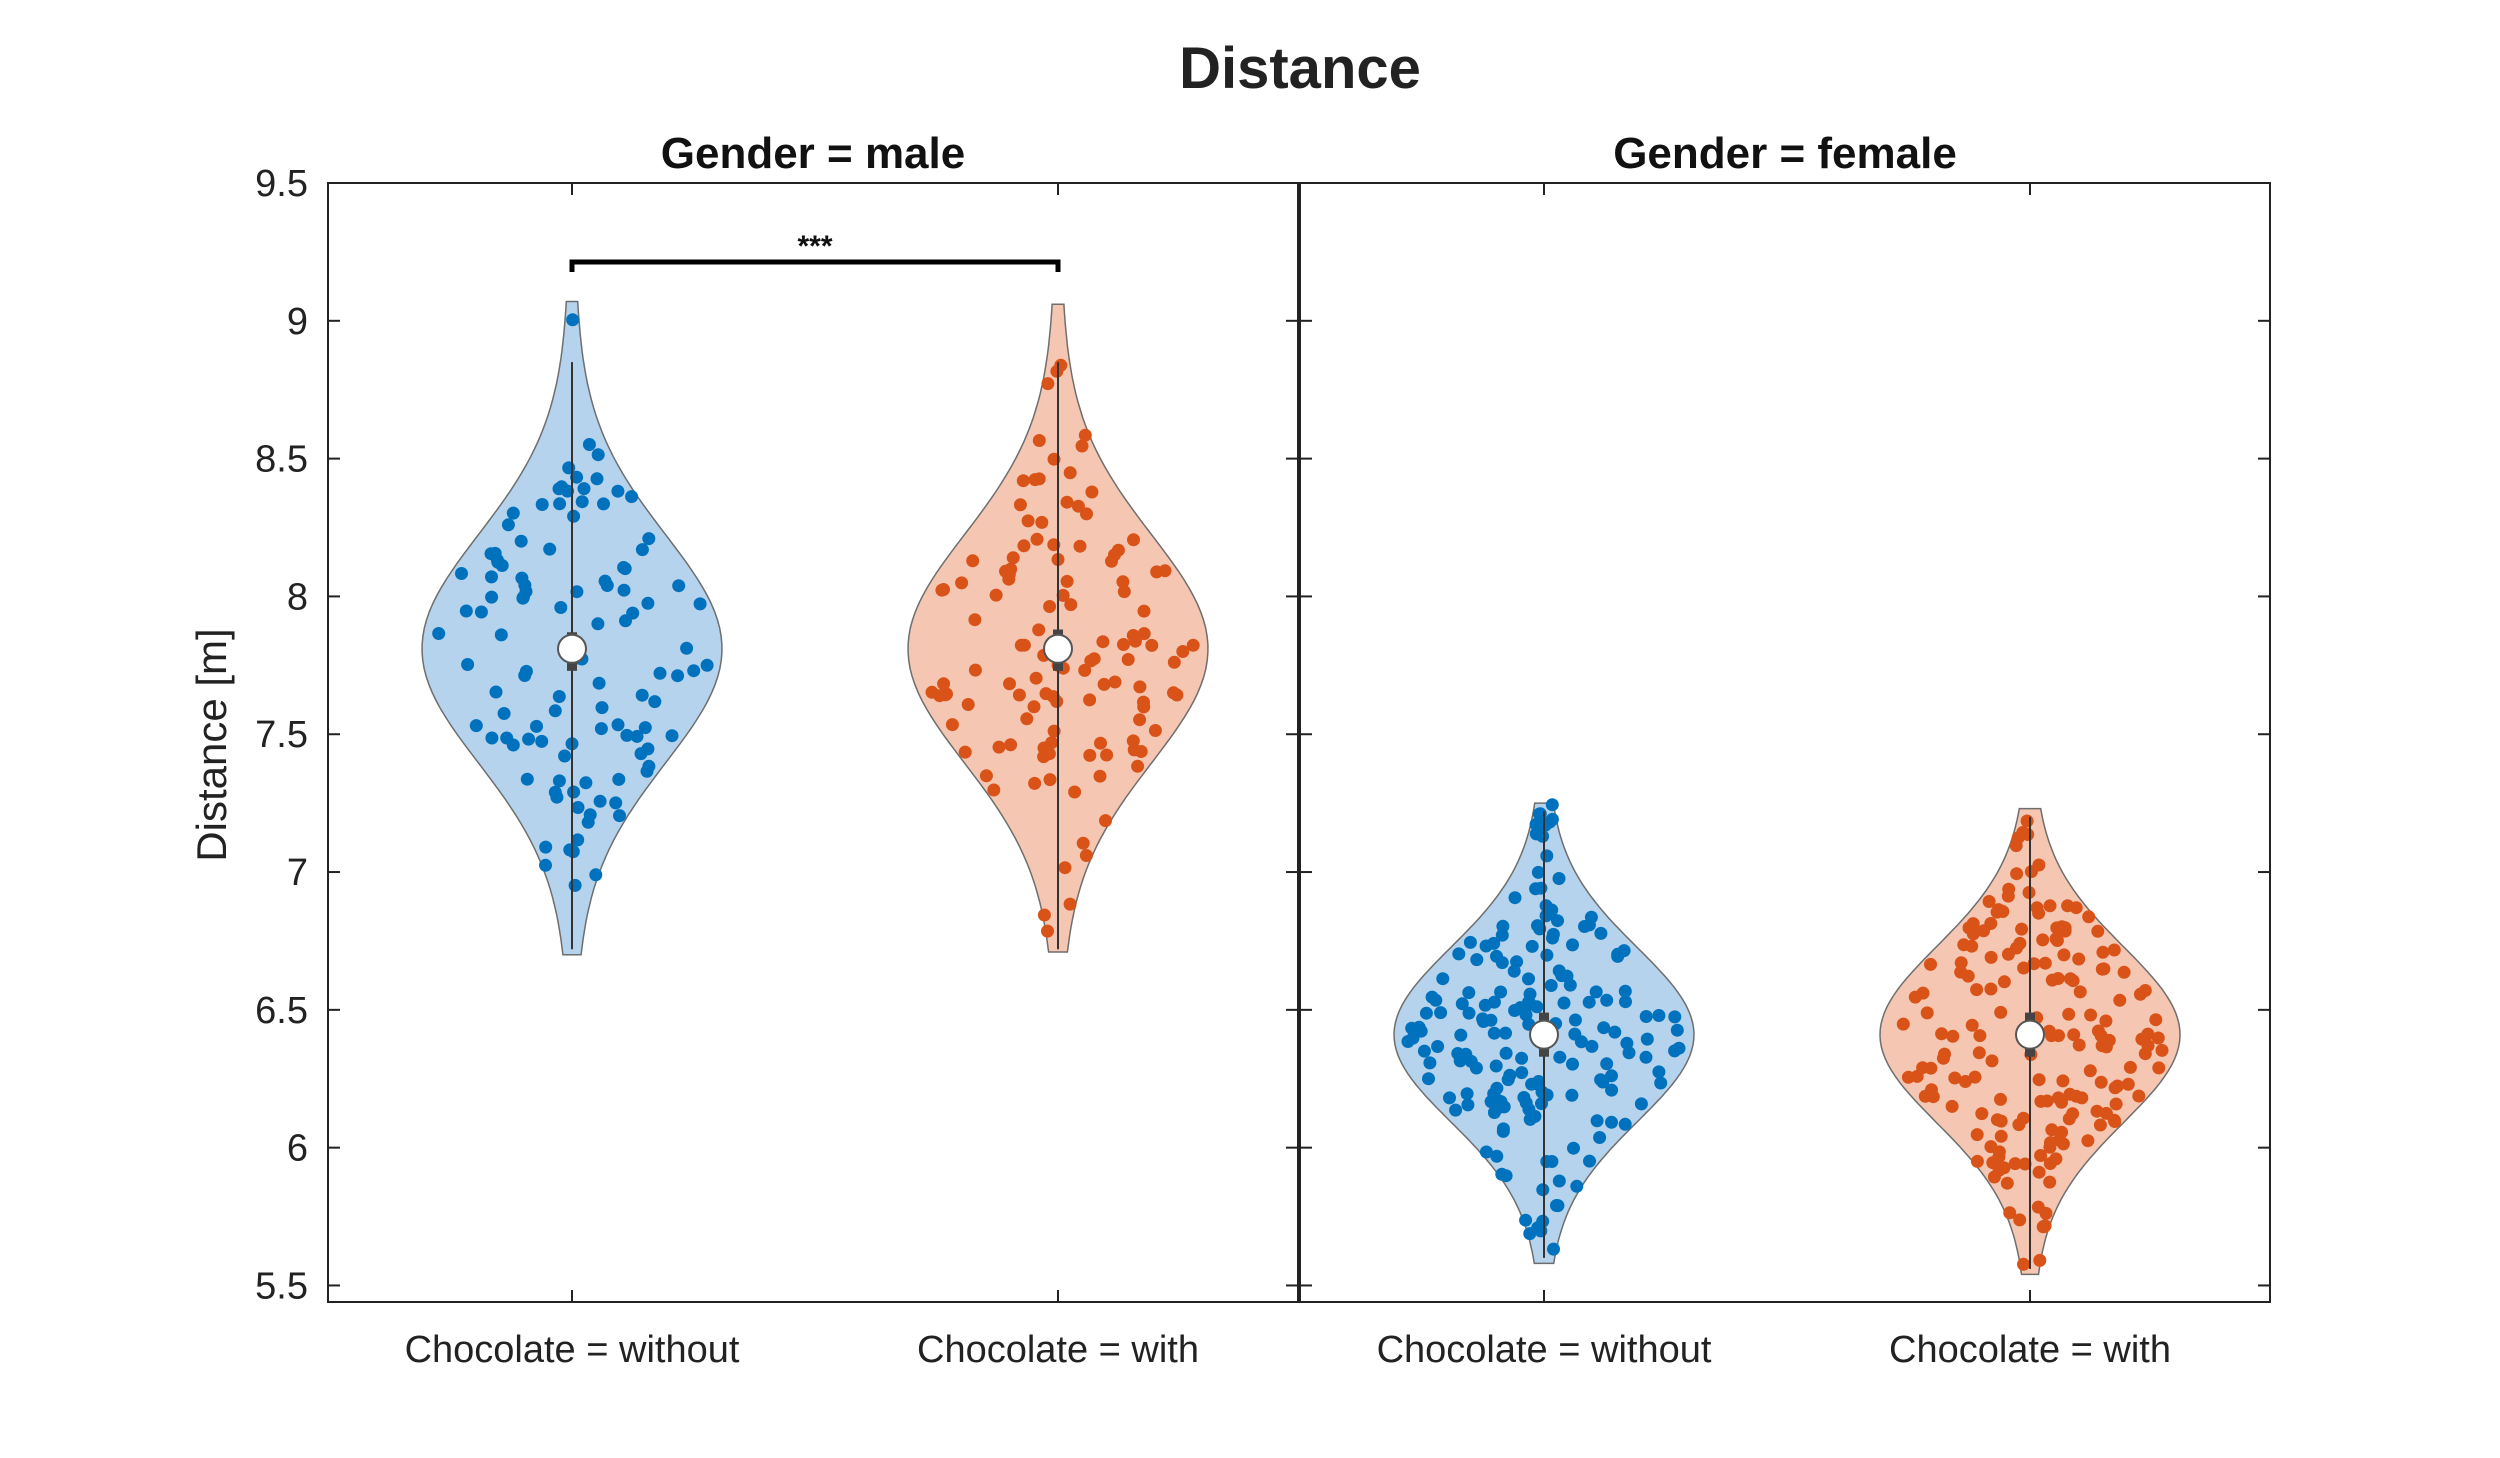  I want to click on x-tick-label: Chocolate = with, so click(1058, 1350).